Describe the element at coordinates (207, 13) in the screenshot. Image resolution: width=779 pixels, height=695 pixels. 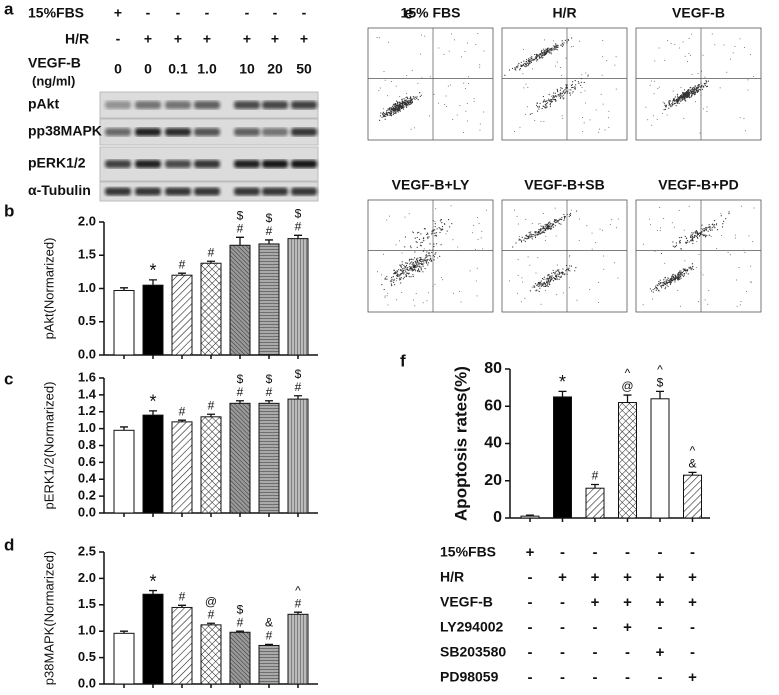
I see `cell: -` at that location.